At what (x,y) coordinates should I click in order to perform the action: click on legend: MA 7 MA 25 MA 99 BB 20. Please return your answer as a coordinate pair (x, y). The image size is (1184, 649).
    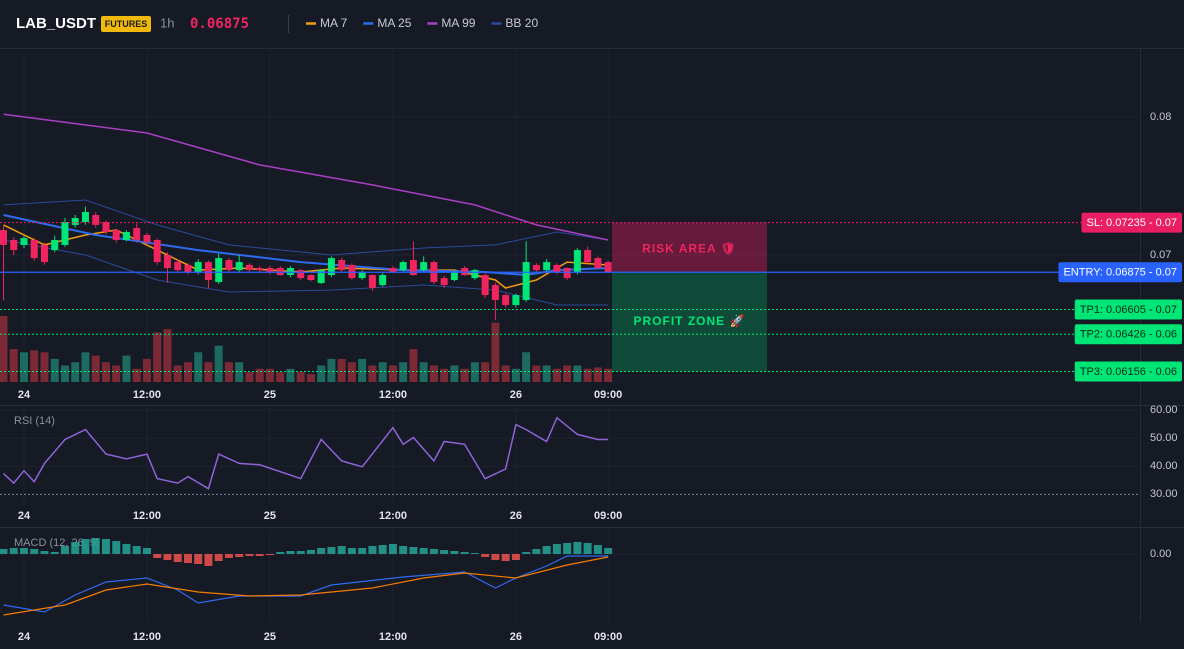
    Looking at the image, I should click on (422, 23).